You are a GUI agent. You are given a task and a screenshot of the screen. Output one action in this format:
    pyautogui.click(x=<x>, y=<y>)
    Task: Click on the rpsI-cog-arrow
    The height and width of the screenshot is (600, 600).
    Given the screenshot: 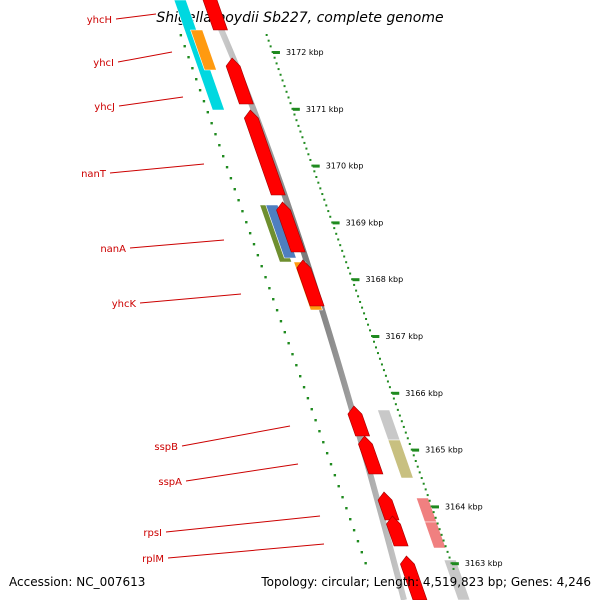 What is the action you would take?
    pyautogui.click(x=388, y=506)
    